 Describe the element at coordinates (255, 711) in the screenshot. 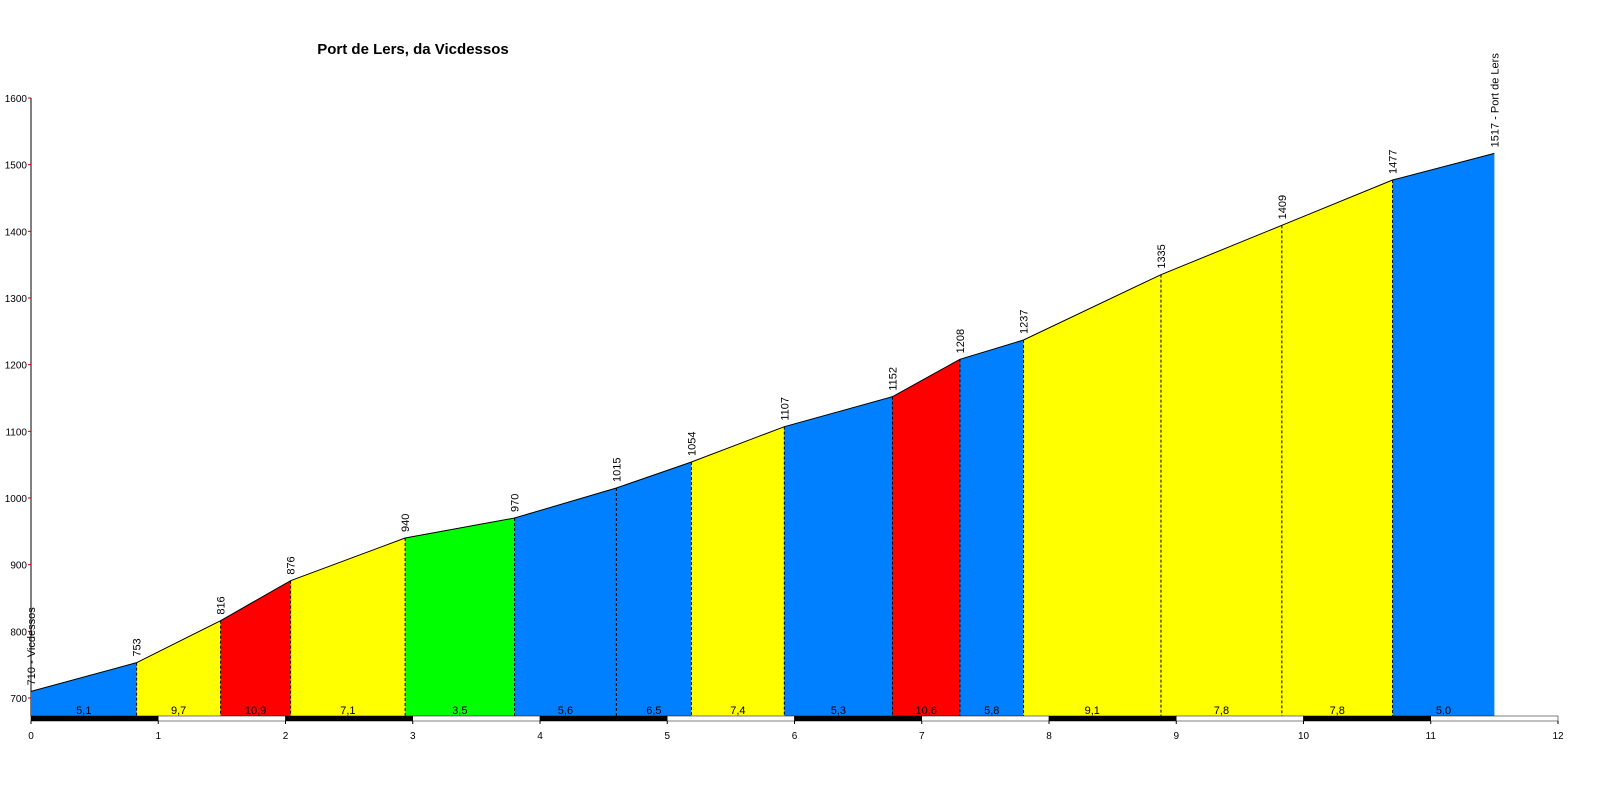

I see `gradient-label: 10,9` at that location.